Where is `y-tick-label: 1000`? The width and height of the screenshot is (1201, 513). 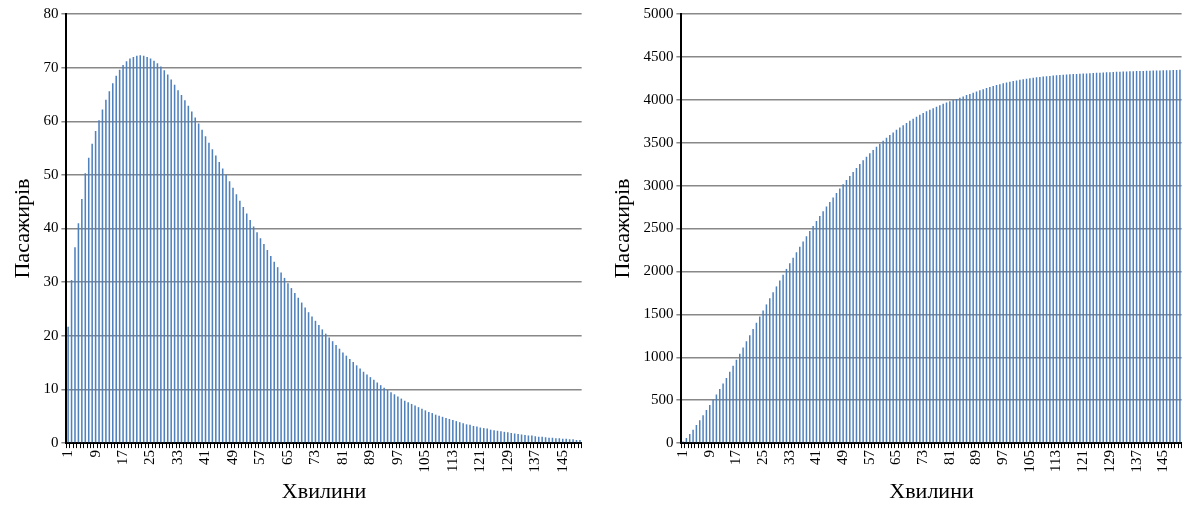
y-tick-label: 1000 is located at coordinates (658, 356).